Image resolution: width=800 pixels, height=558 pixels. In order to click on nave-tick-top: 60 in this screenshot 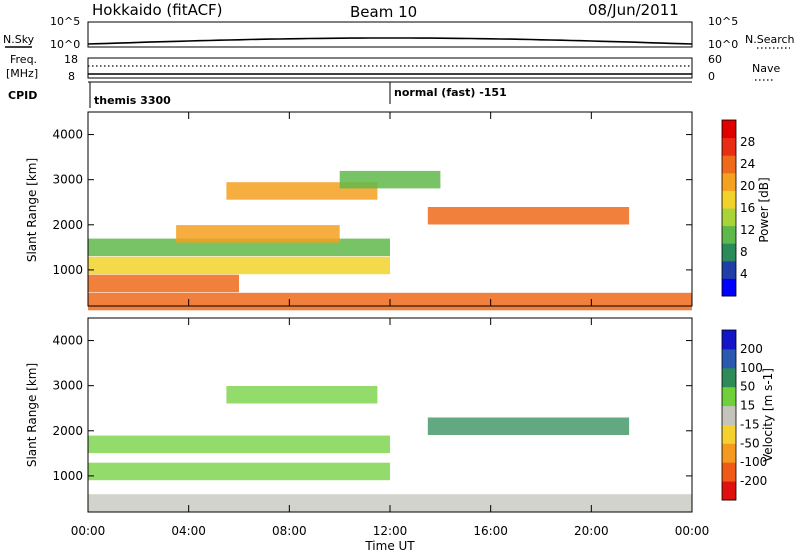, I will do `click(715, 59)`.